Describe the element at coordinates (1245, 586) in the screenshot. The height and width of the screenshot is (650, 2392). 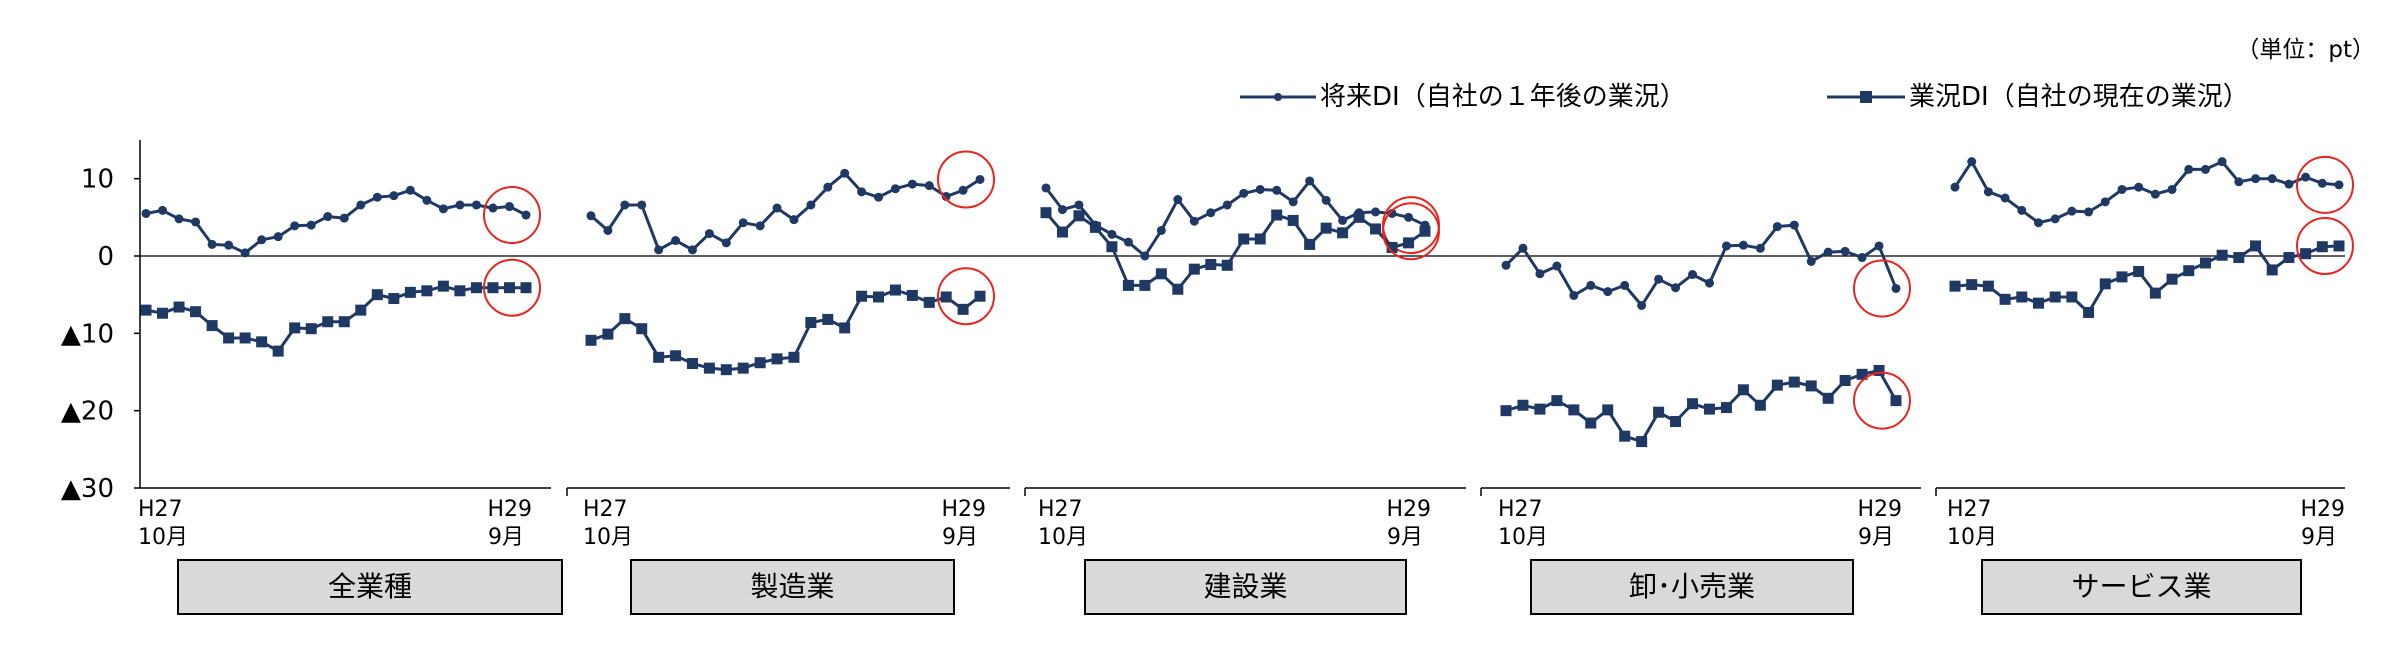
I see `category-label: 建設業` at that location.